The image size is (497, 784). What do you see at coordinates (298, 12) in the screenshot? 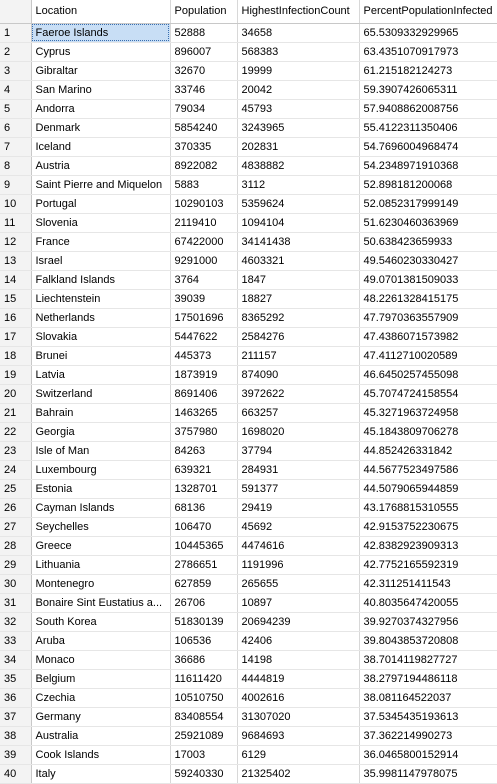
I see `column-header-highest-infection-count: HighestInfectionCount` at bounding box center [298, 12].